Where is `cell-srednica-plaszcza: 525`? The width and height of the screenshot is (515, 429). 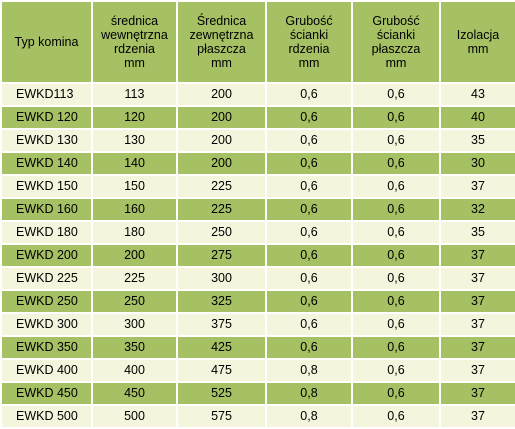
cell-srednica-plaszcza: 525 is located at coordinates (221, 393).